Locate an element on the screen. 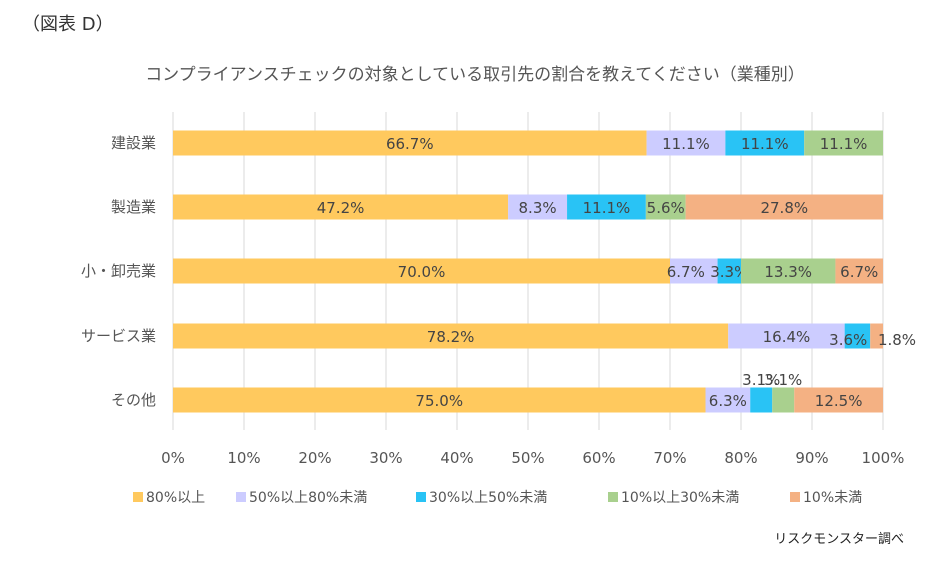 This screenshot has height=579, width=950. category-label: サービス業 is located at coordinates (118, 336).